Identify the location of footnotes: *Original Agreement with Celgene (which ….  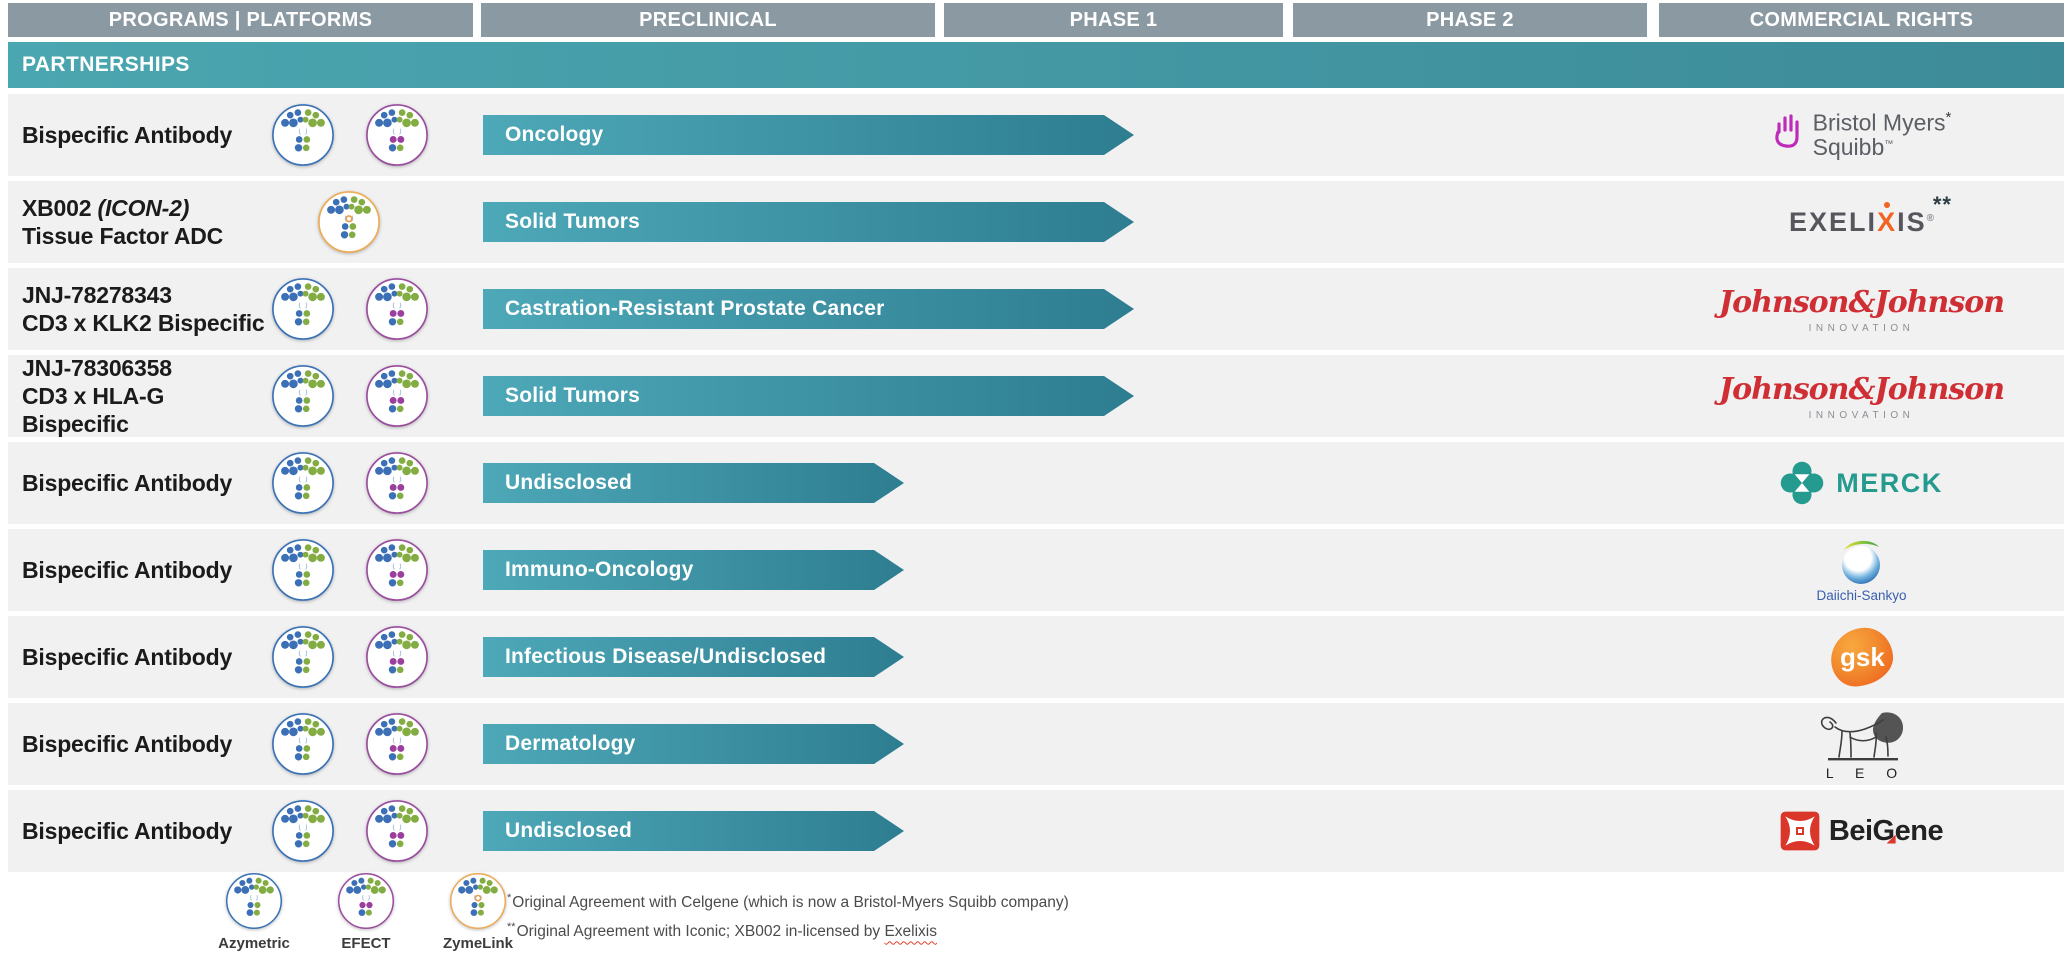
(788, 915).